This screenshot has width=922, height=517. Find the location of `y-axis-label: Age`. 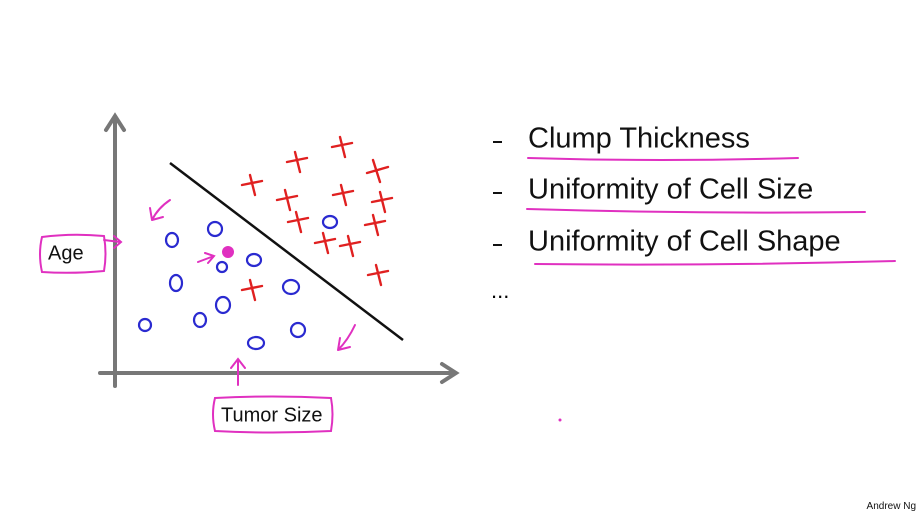

y-axis-label: Age is located at coordinates (66, 253).